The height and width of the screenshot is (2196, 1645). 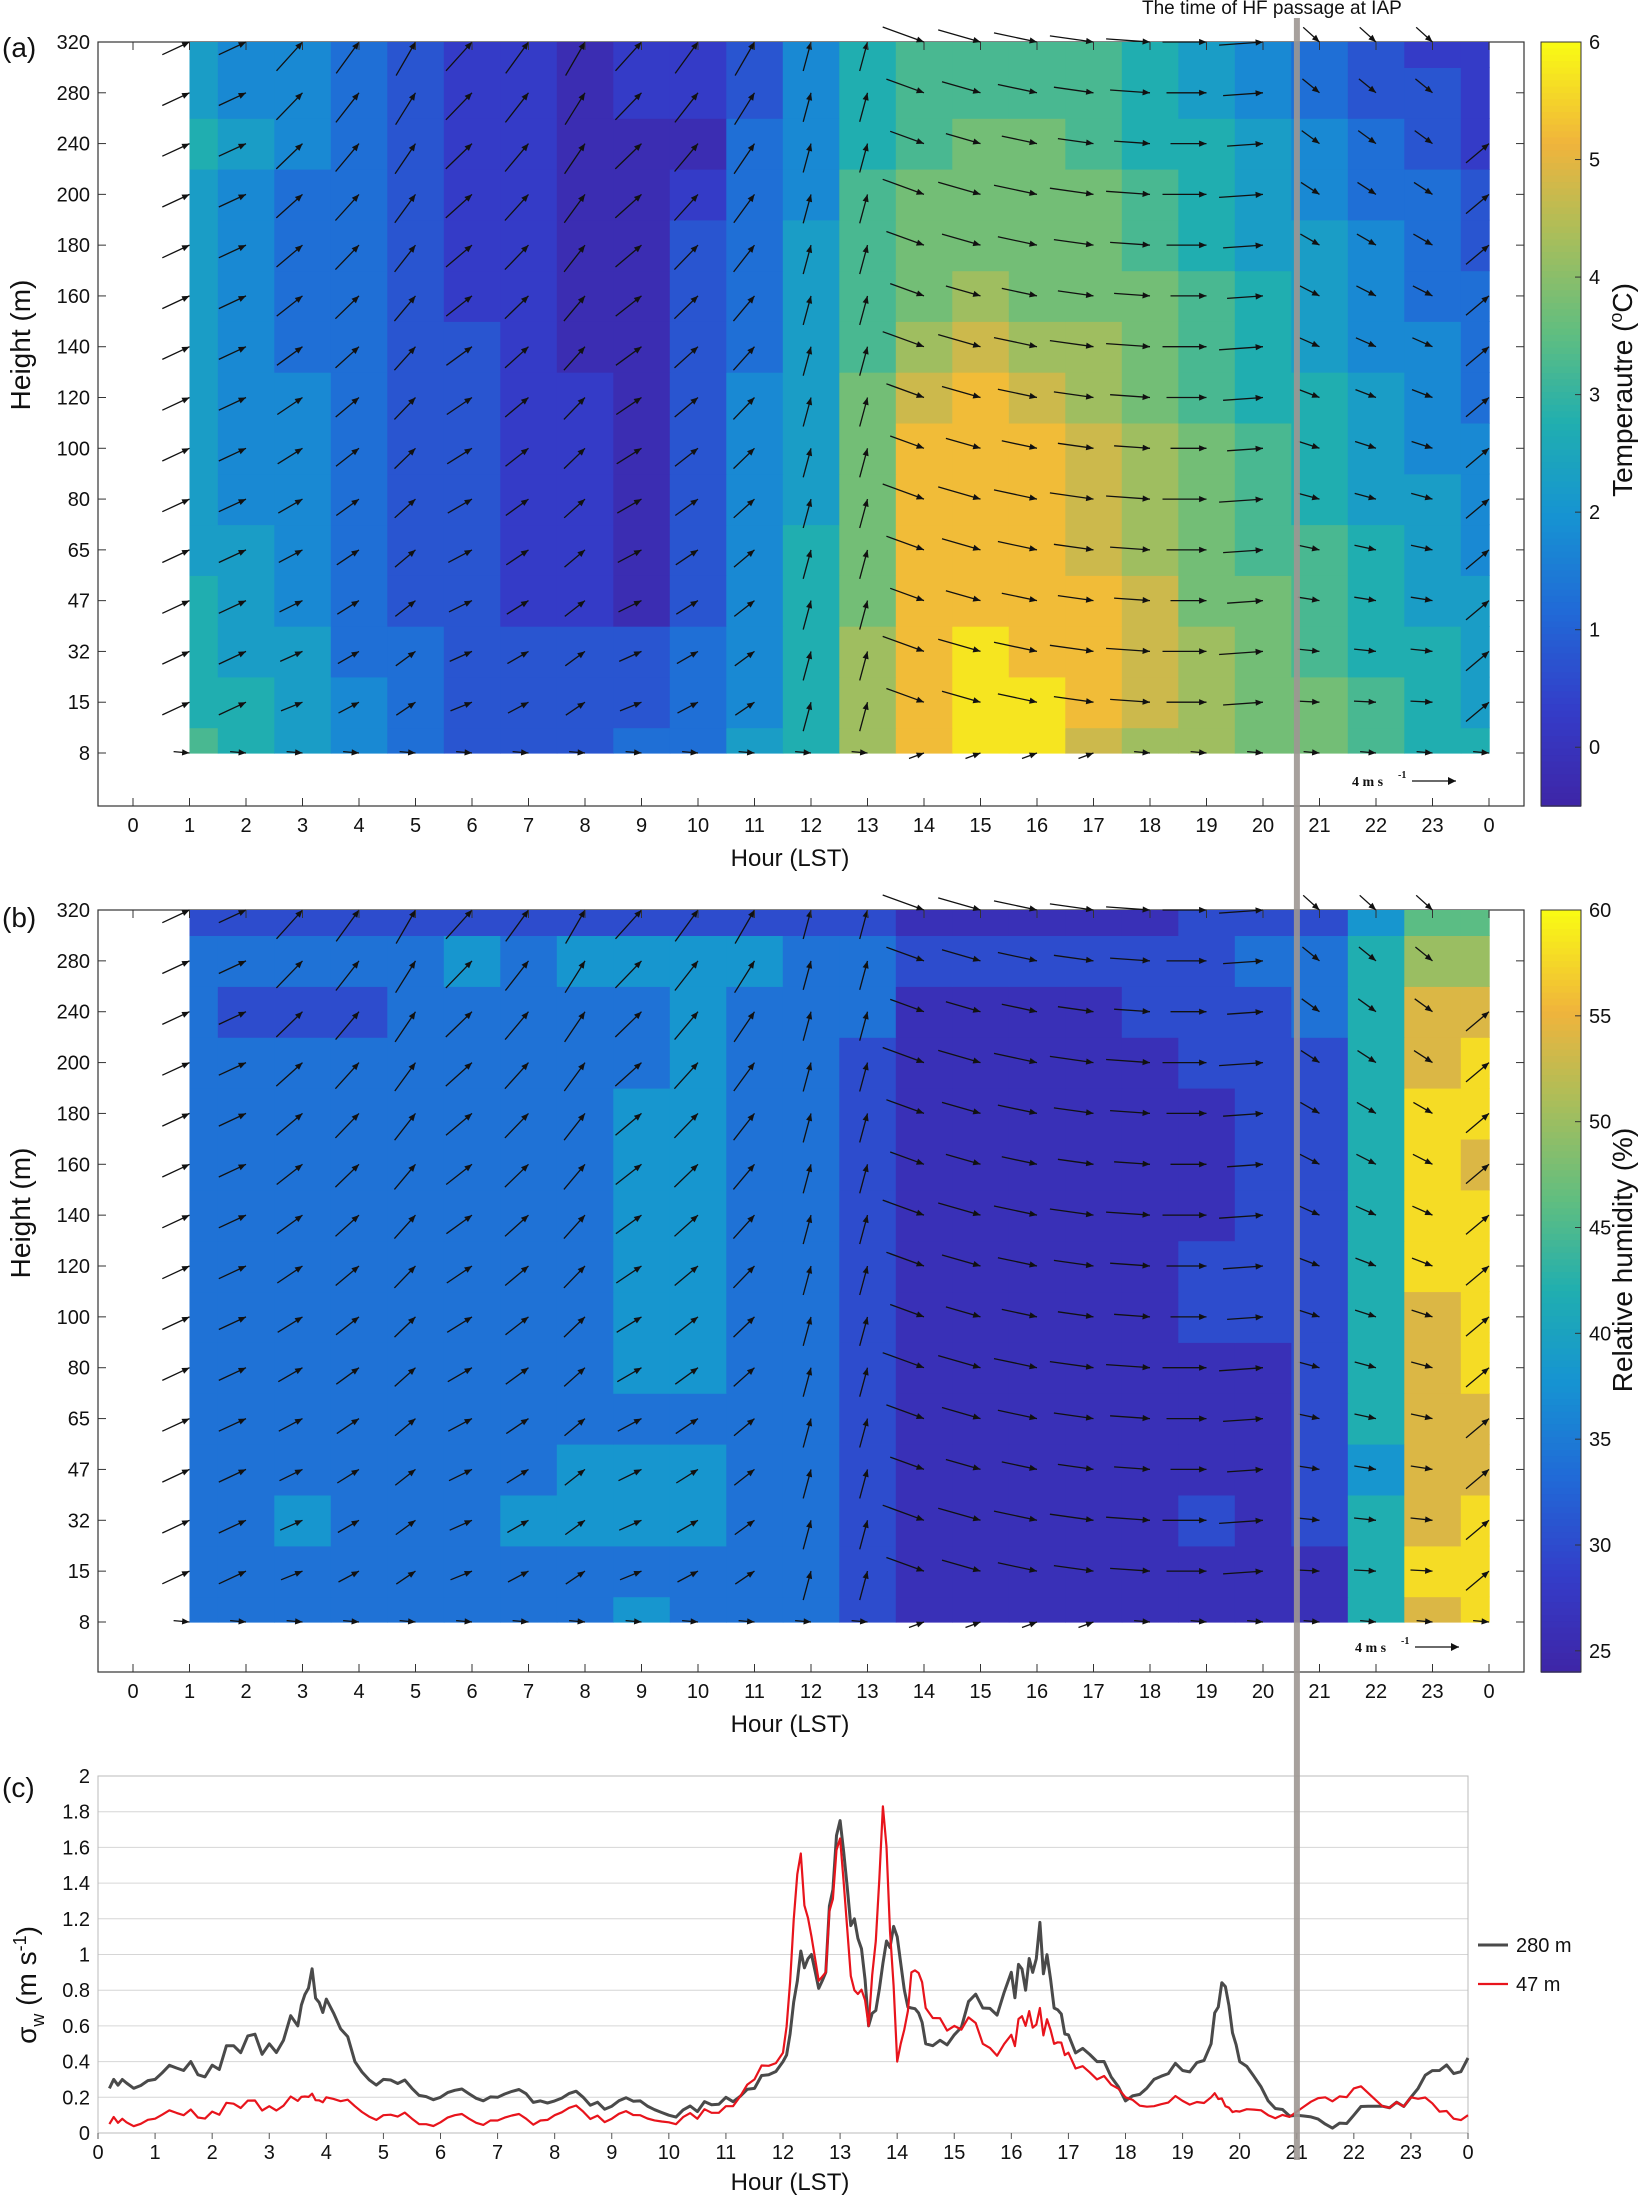 I want to click on colorbar-tick-label: 45, so click(x=1600, y=1229).